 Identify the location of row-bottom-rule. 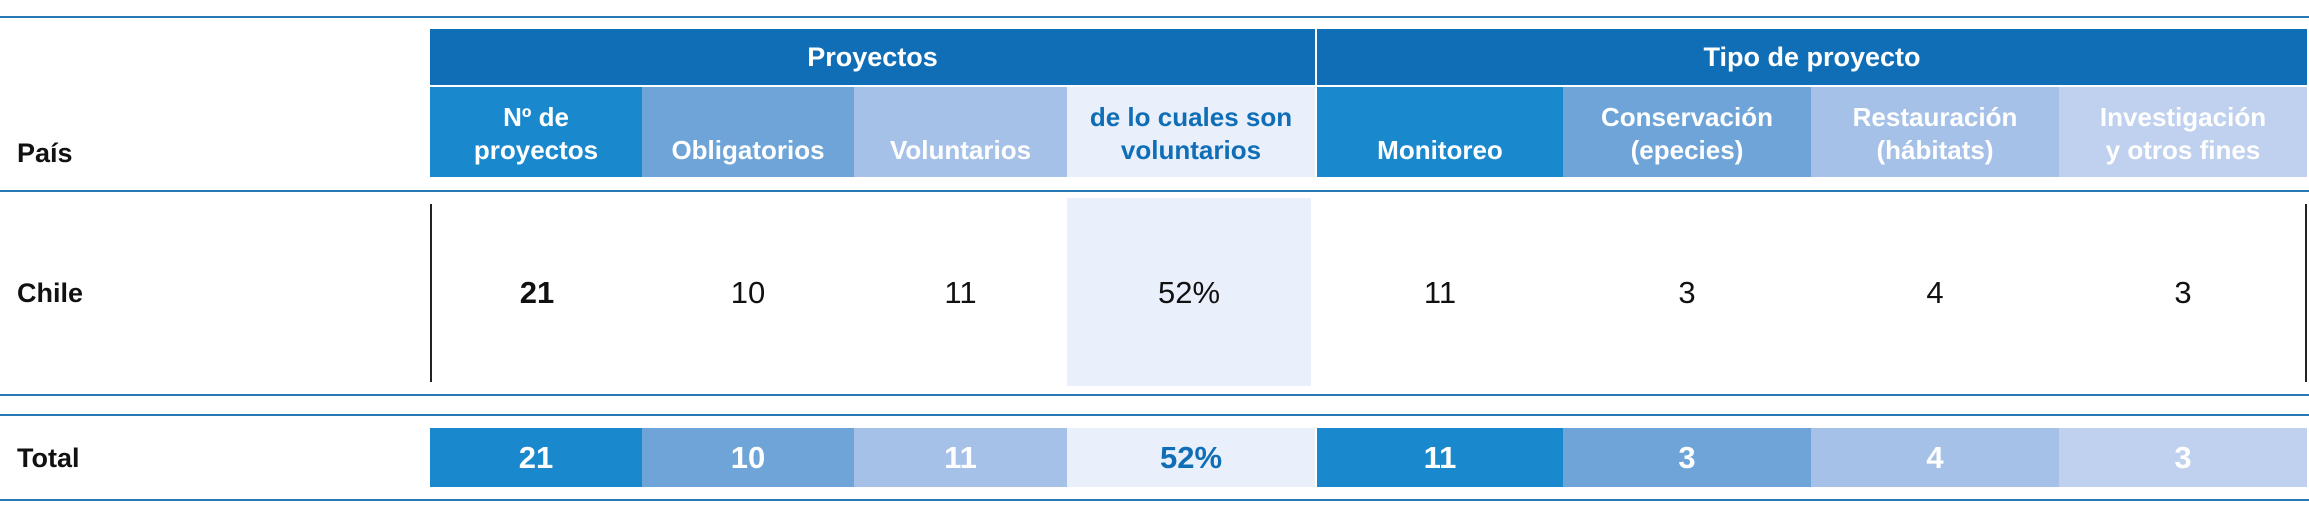
(1154, 395).